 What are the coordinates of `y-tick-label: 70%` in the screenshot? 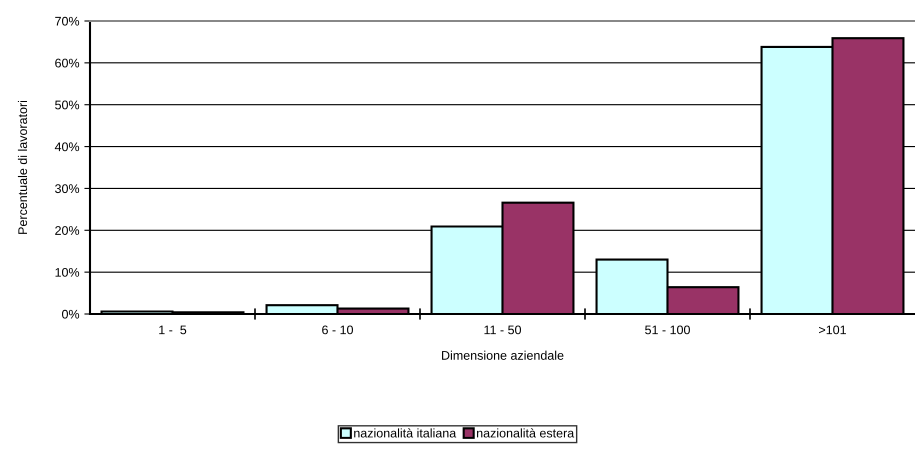 It's located at (67, 21).